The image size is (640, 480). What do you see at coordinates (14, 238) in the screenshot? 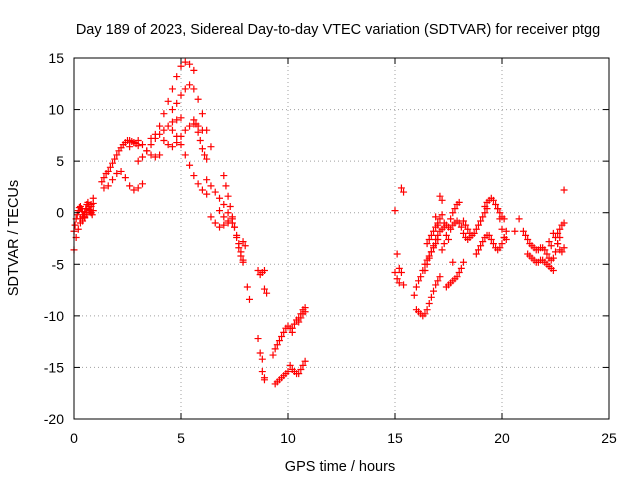
I see `y-axis-label: SDTVAR / TECUs` at bounding box center [14, 238].